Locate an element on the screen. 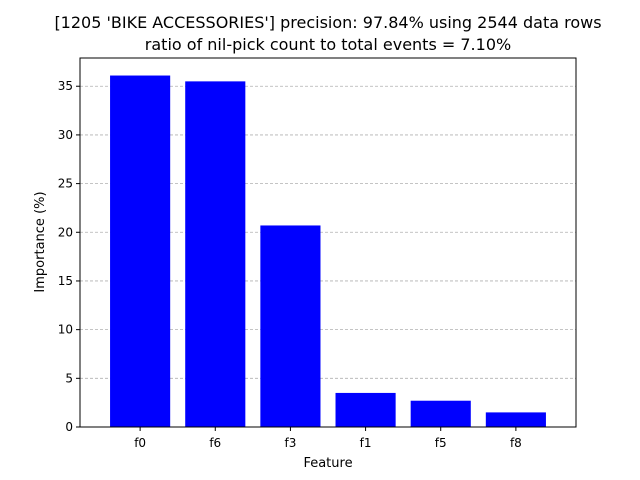 The height and width of the screenshot is (480, 640). y-tick-label: 10 is located at coordinates (65, 330).